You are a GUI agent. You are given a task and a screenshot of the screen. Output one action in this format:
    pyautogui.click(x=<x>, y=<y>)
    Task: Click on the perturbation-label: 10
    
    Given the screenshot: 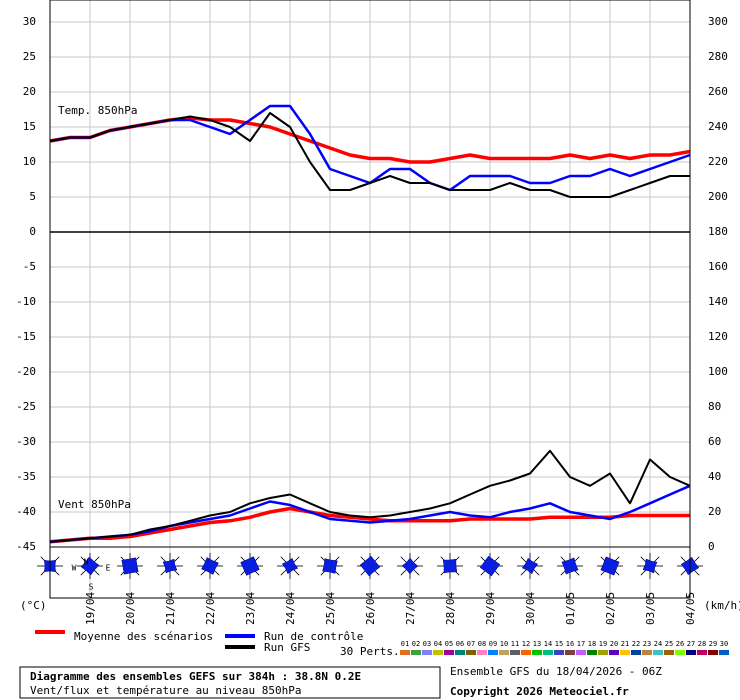 What is the action you would take?
    pyautogui.click(x=504, y=644)
    